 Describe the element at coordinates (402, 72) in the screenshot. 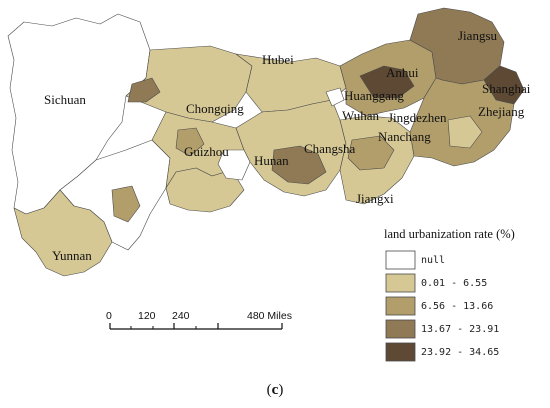

I see `label-anhui: Anhui` at that location.